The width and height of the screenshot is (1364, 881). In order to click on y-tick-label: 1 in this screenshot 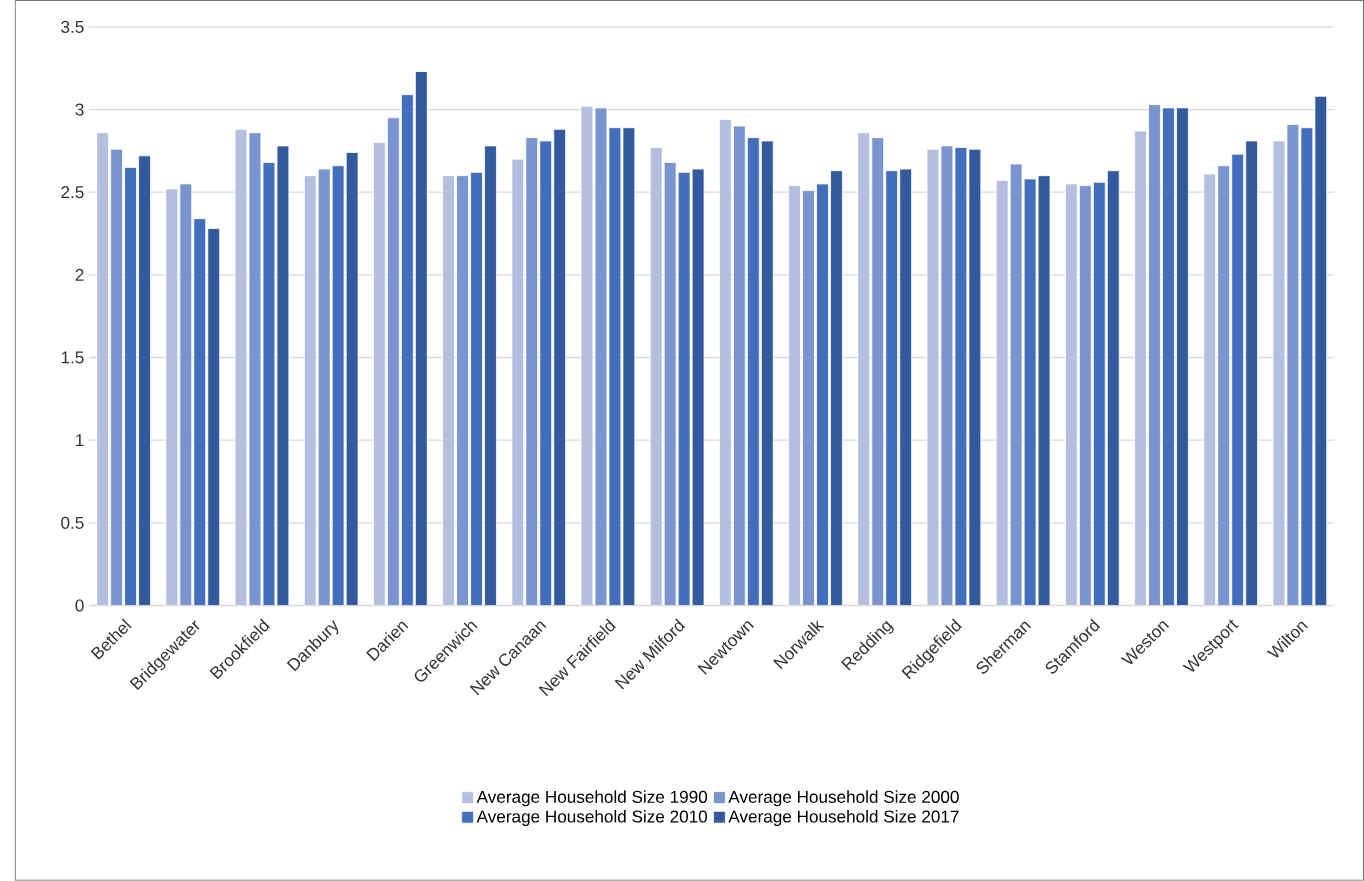, I will do `click(80, 440)`.